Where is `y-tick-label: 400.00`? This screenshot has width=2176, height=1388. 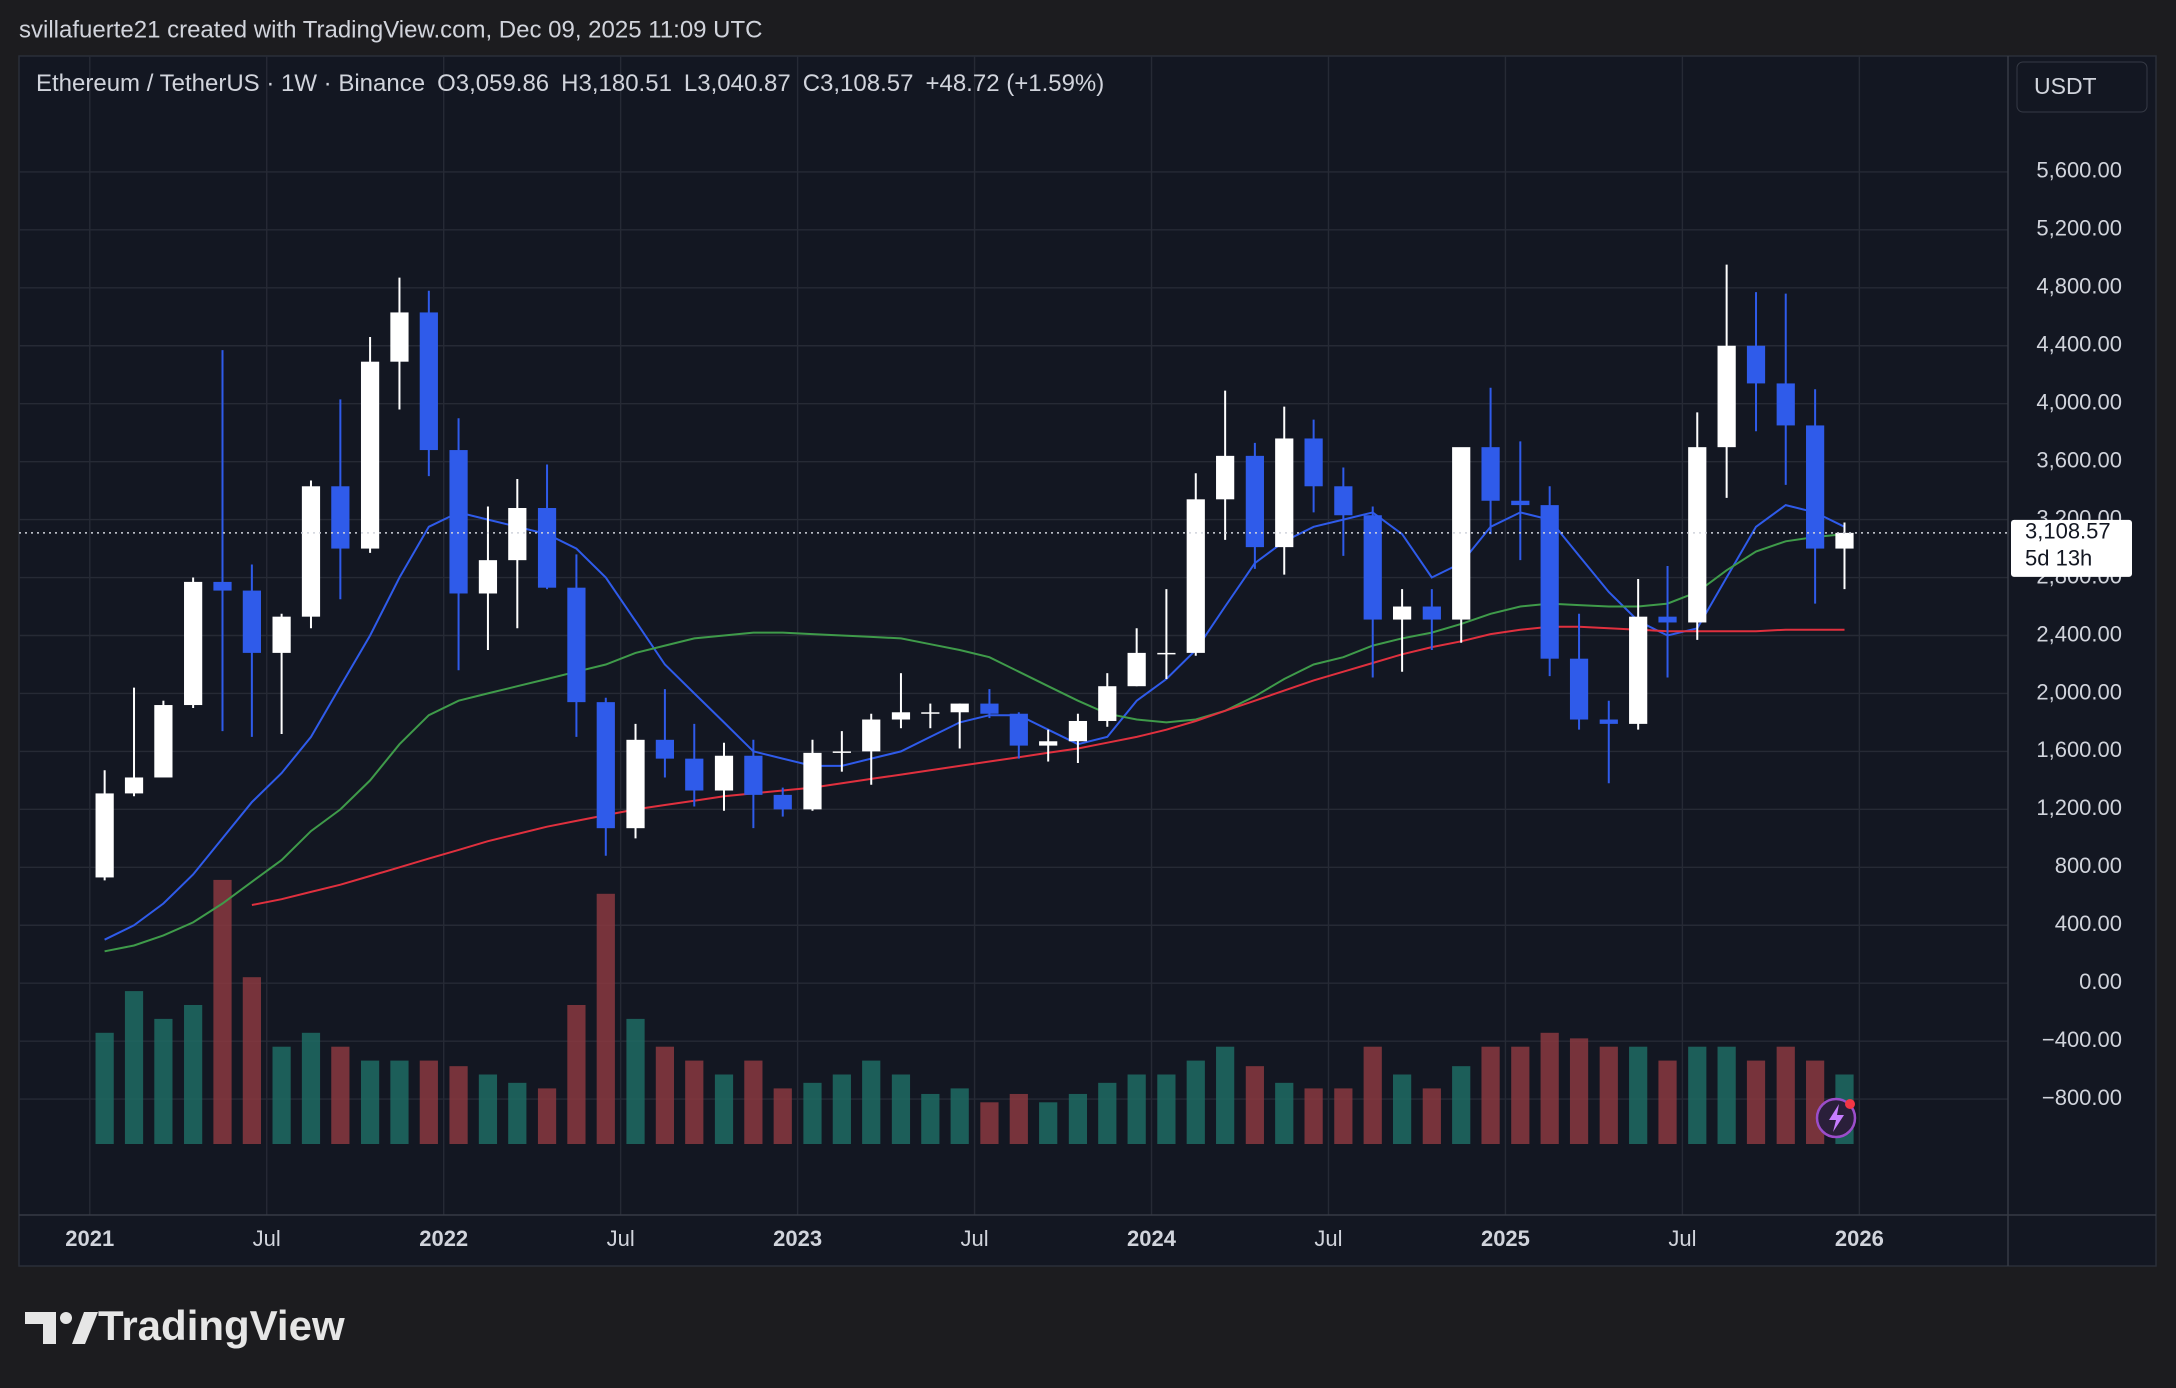
y-tick-label: 400.00 is located at coordinates (2088, 923).